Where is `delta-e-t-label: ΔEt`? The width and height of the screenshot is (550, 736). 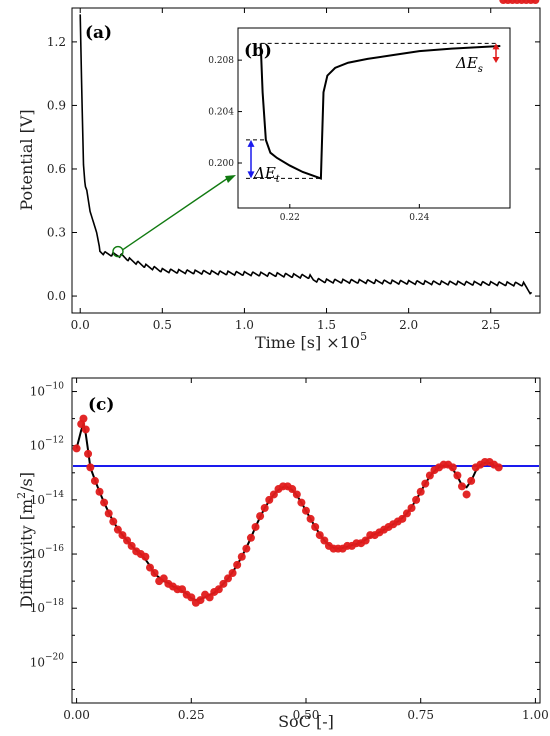
delta-e-t-label: ΔEt is located at coordinates (267, 174).